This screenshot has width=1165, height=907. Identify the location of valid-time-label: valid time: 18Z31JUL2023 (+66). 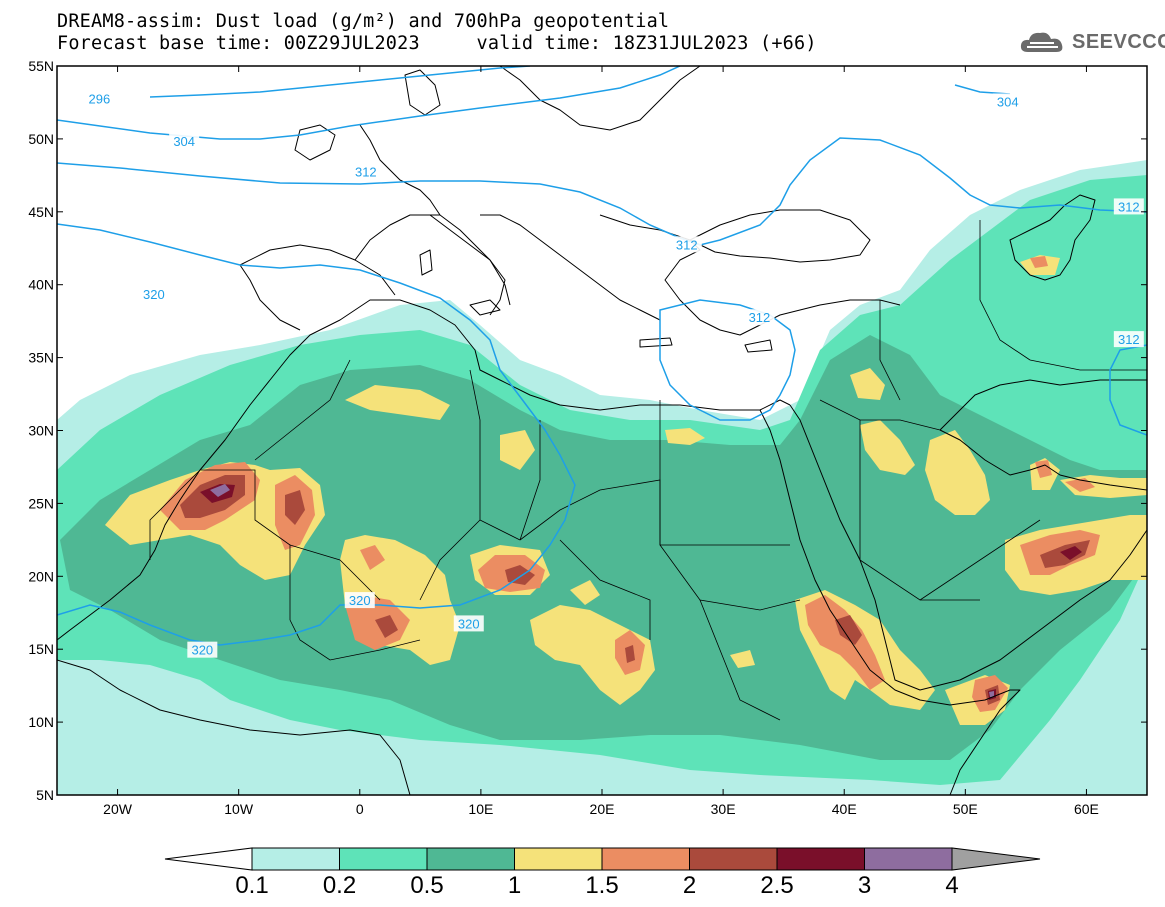
(646, 43).